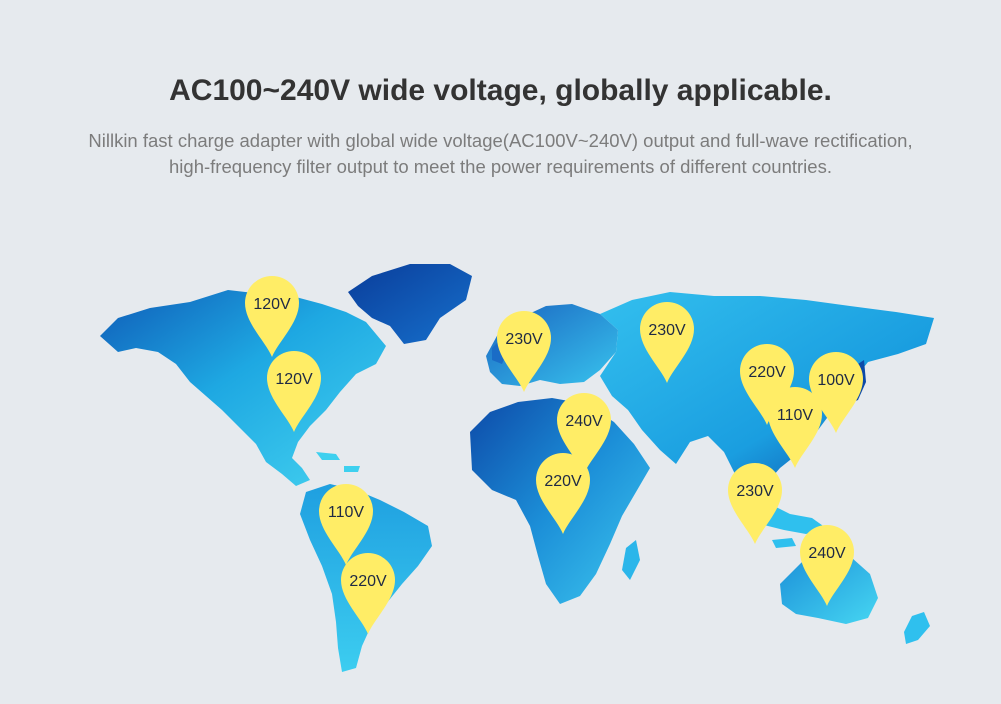 The width and height of the screenshot is (1001, 704). I want to click on voltage-pin-usa-north: 120V, so click(272, 316).